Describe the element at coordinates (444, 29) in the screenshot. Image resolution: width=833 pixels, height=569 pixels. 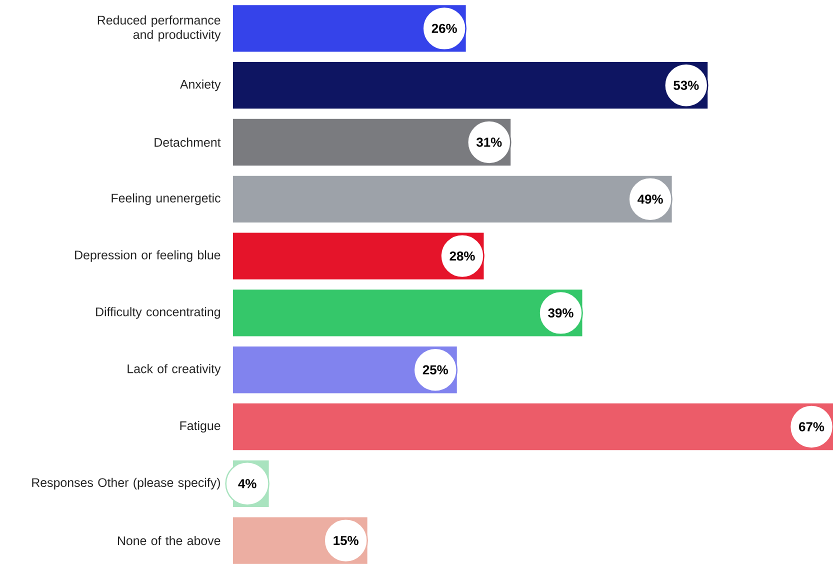
I see `data-label: 26%` at that location.